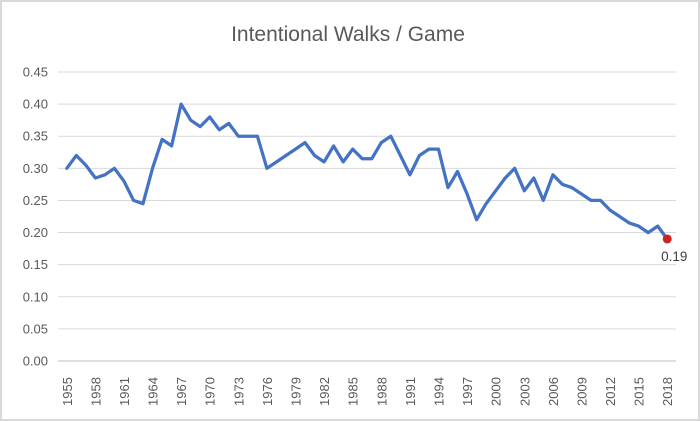  I want to click on x-tick-label: 1988, so click(381, 391).